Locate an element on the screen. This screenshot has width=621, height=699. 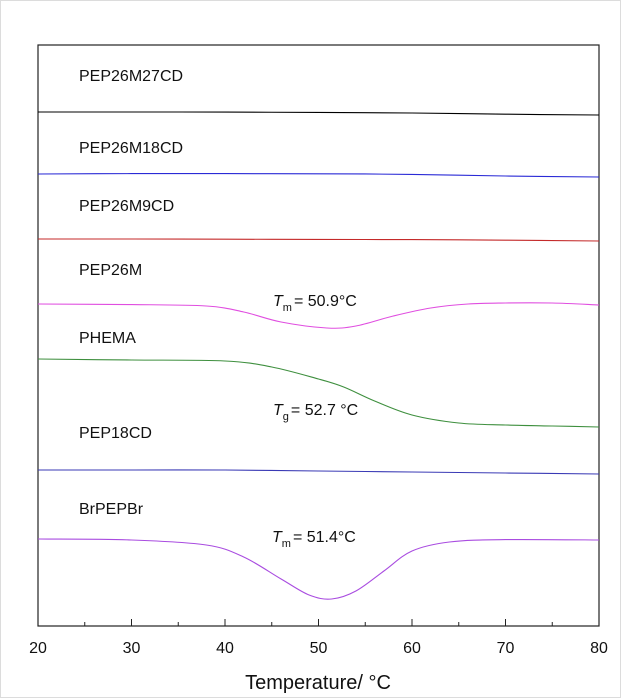
series-line-brpepbr is located at coordinates (318, 569).